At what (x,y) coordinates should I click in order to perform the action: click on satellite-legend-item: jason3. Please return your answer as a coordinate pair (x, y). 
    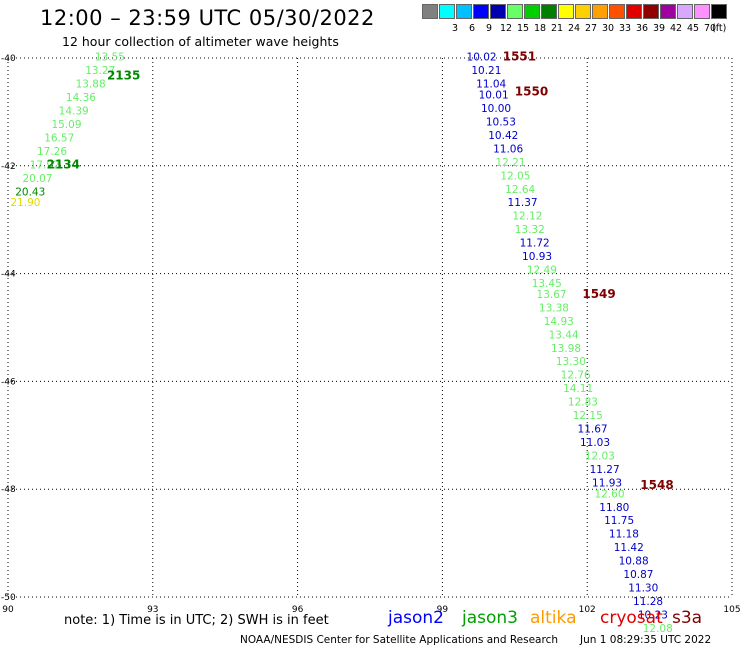
    Looking at the image, I should click on (490, 618).